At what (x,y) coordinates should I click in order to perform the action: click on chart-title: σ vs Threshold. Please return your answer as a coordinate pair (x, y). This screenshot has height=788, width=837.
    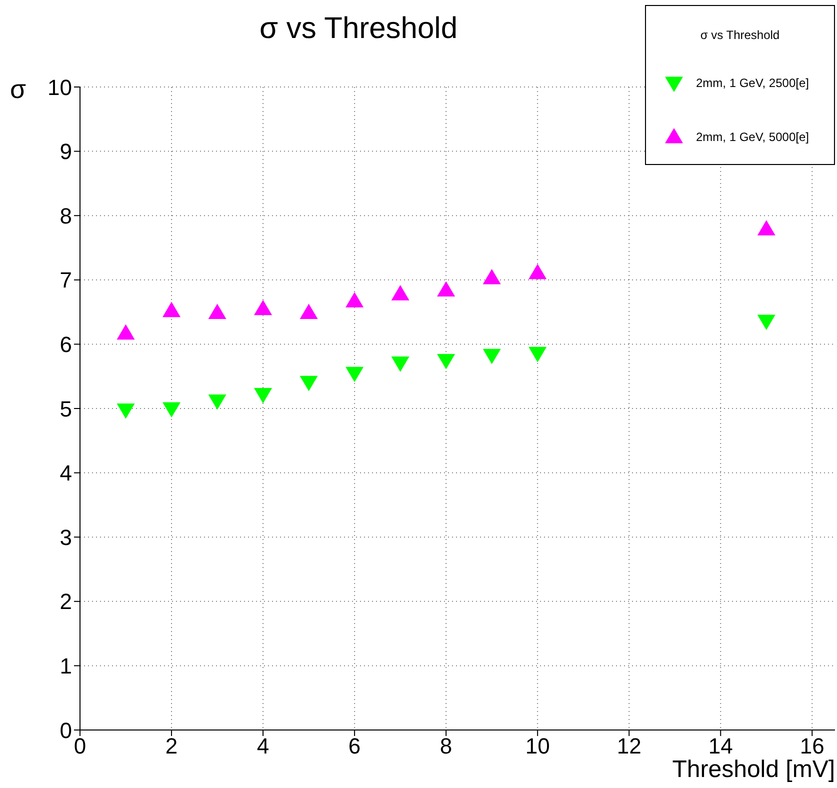
    Looking at the image, I should click on (358, 28).